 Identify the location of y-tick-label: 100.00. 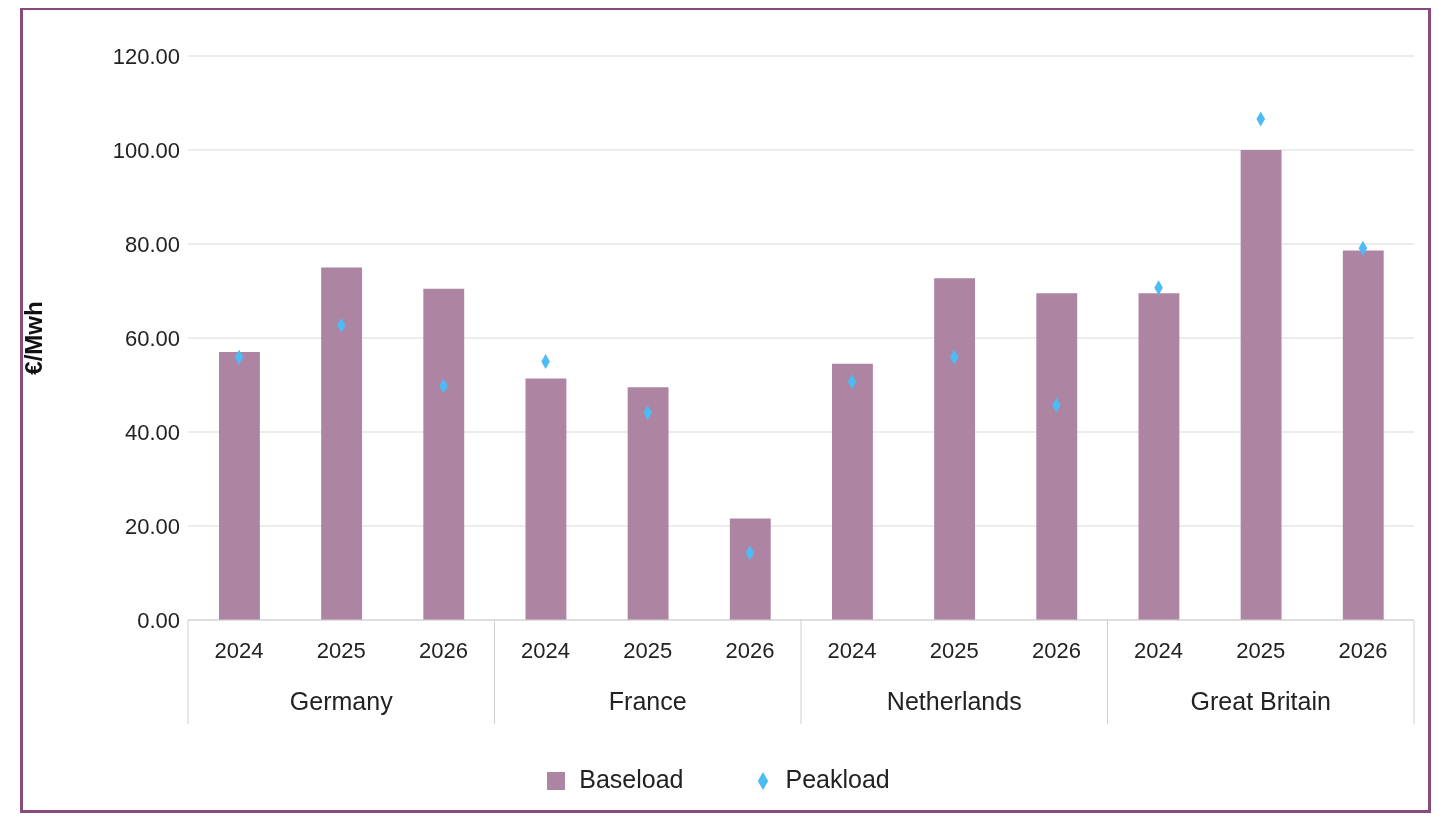
(146, 150).